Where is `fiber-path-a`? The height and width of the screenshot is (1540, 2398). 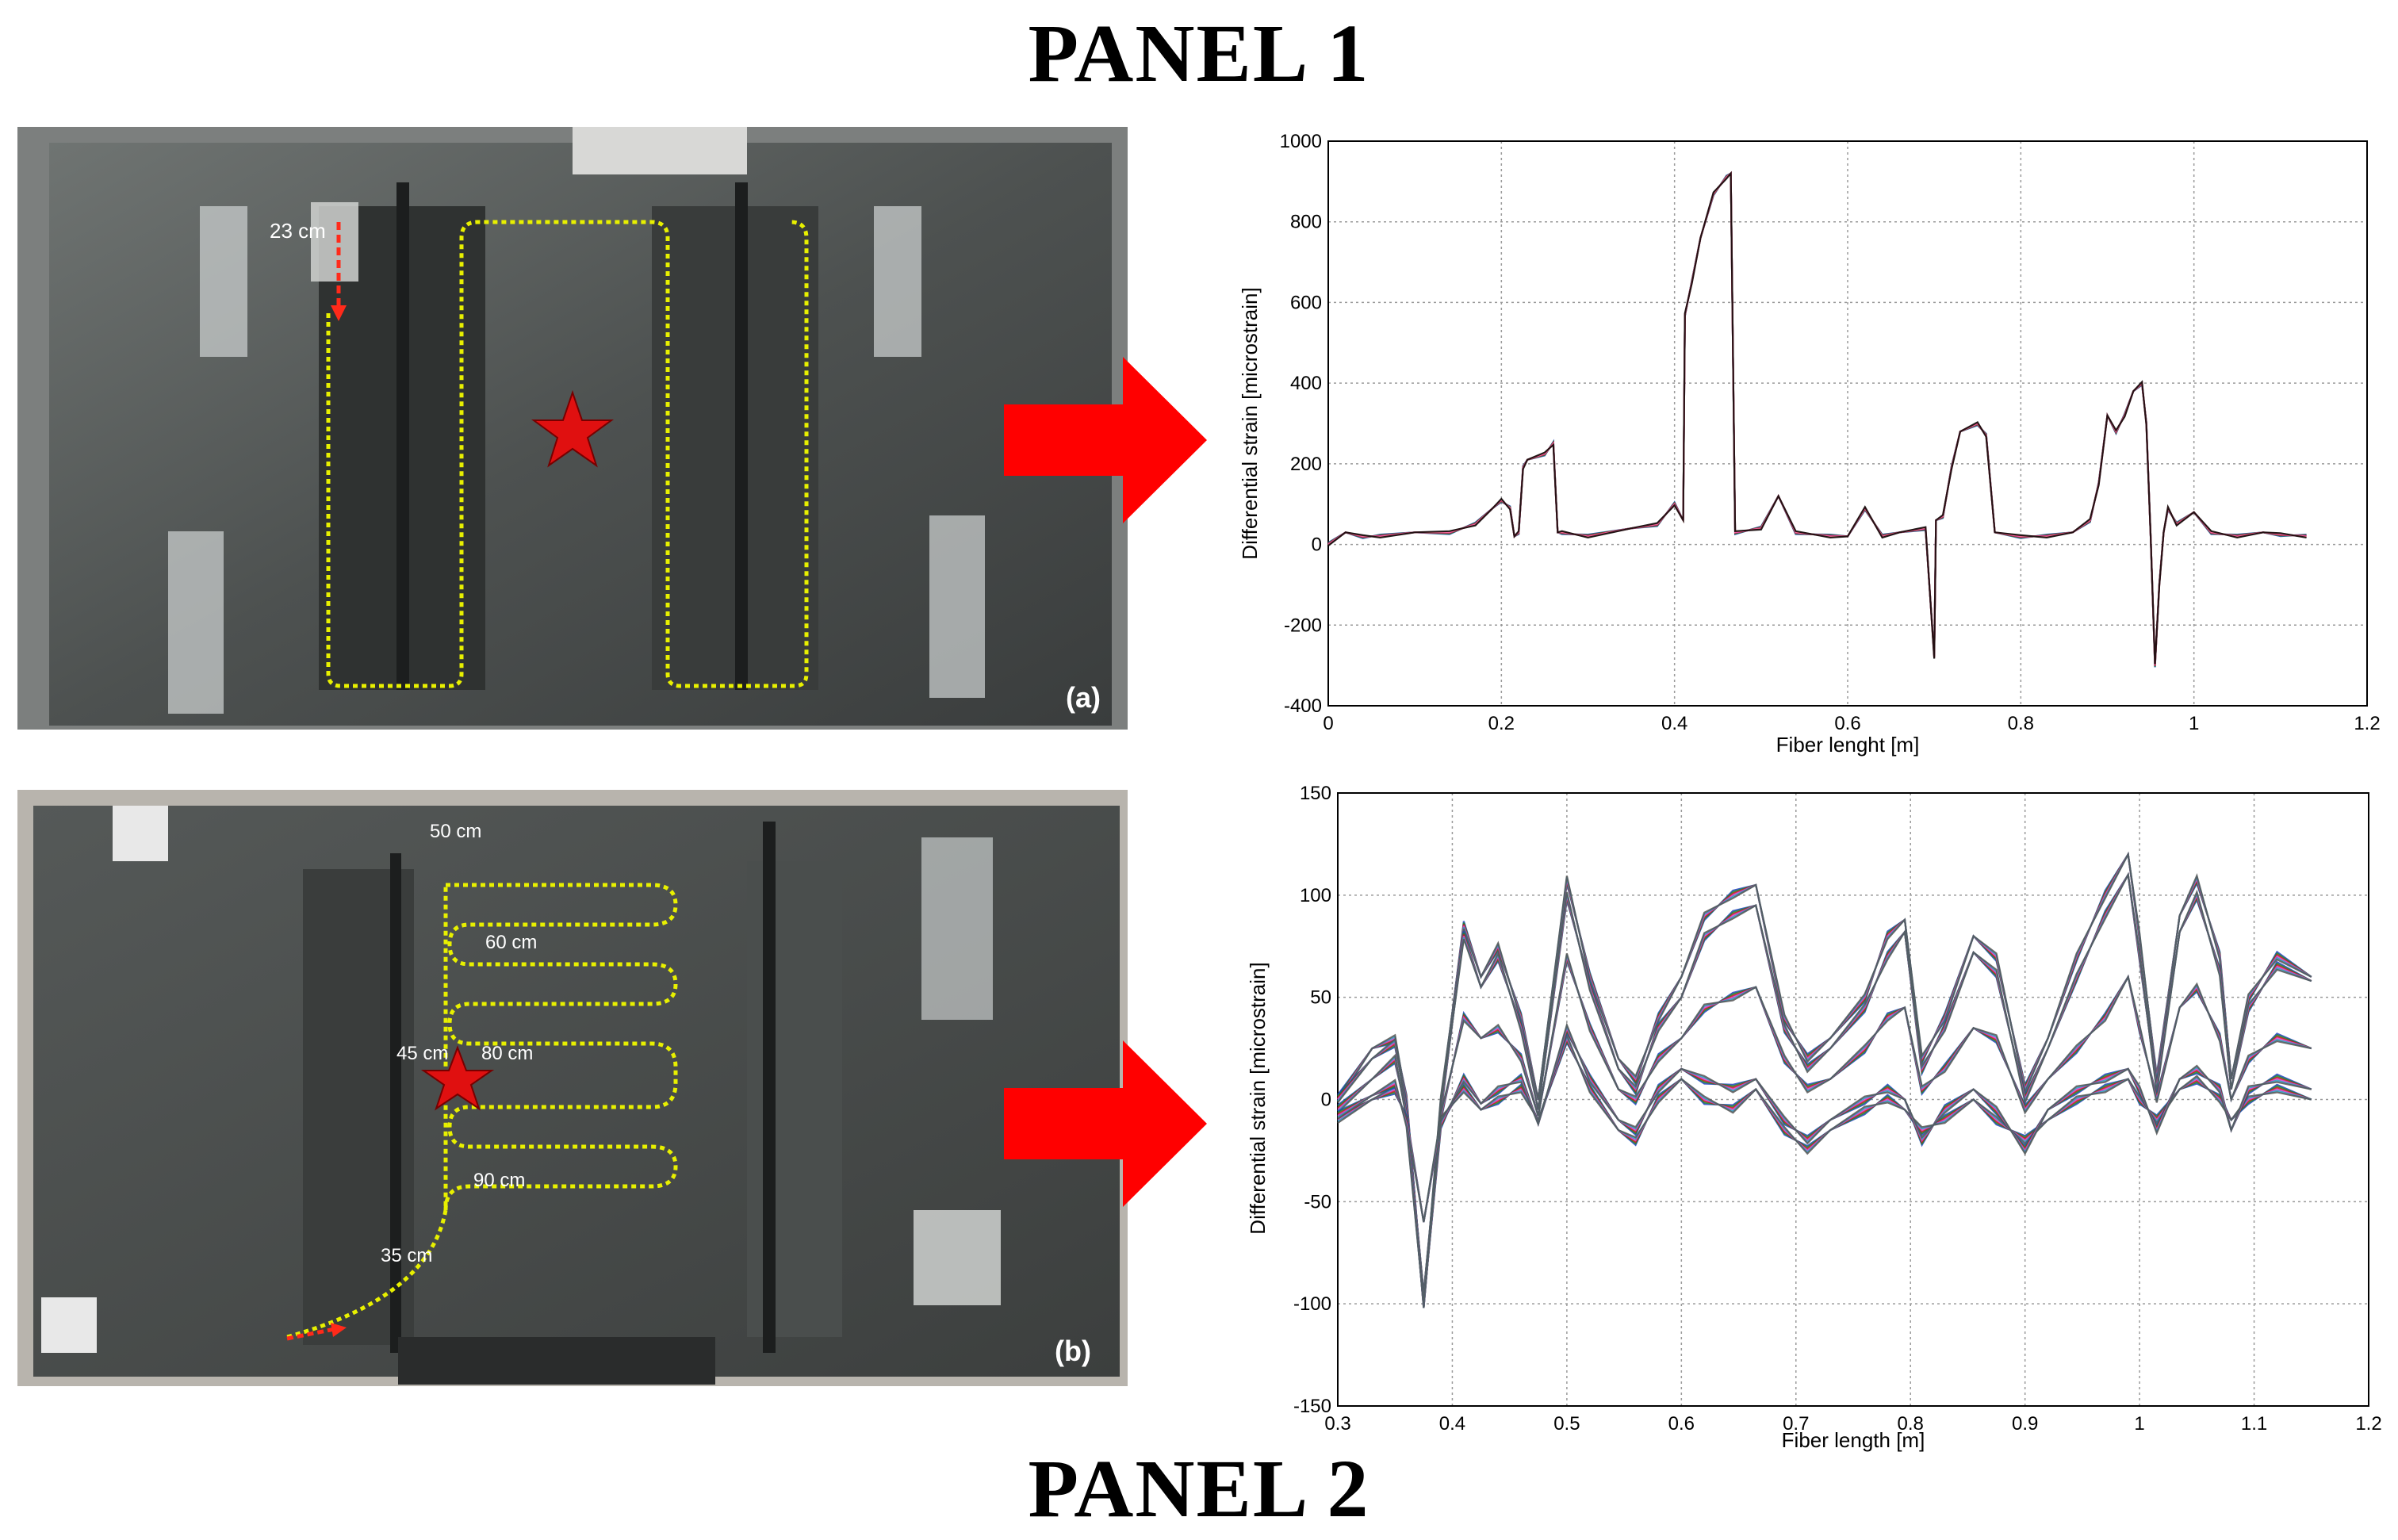 fiber-path-a is located at coordinates (568, 454).